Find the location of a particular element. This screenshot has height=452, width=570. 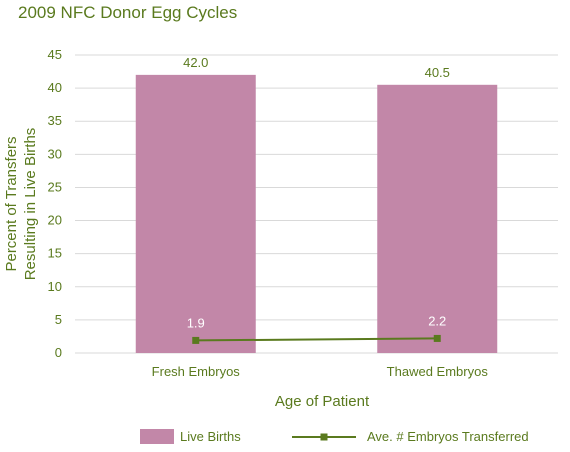

y-tick-label: 0 is located at coordinates (58, 352).